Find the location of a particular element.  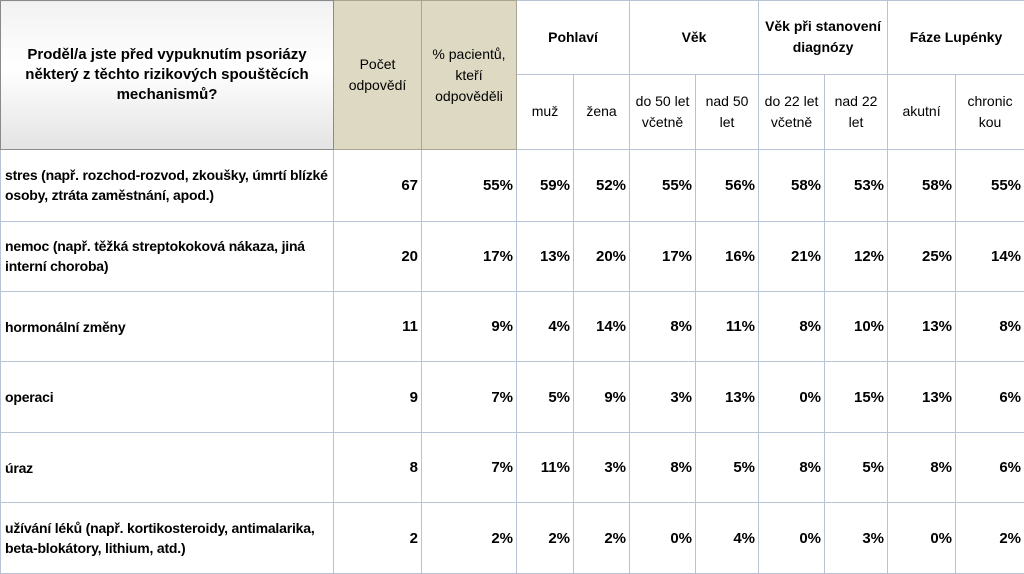

table-row: úraz 8 7% 11% 3% 8% 5% 8% 5% 8% 6% is located at coordinates (512, 467).